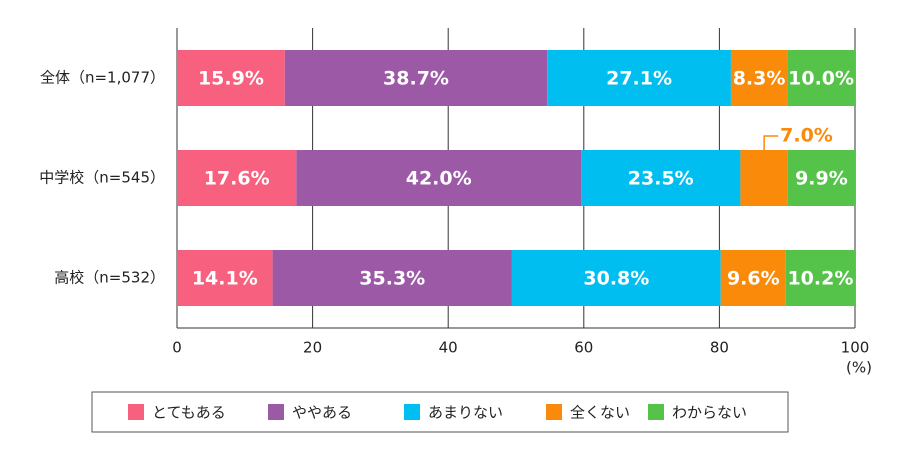  I want to click on data-label: 38.7%, so click(416, 79).